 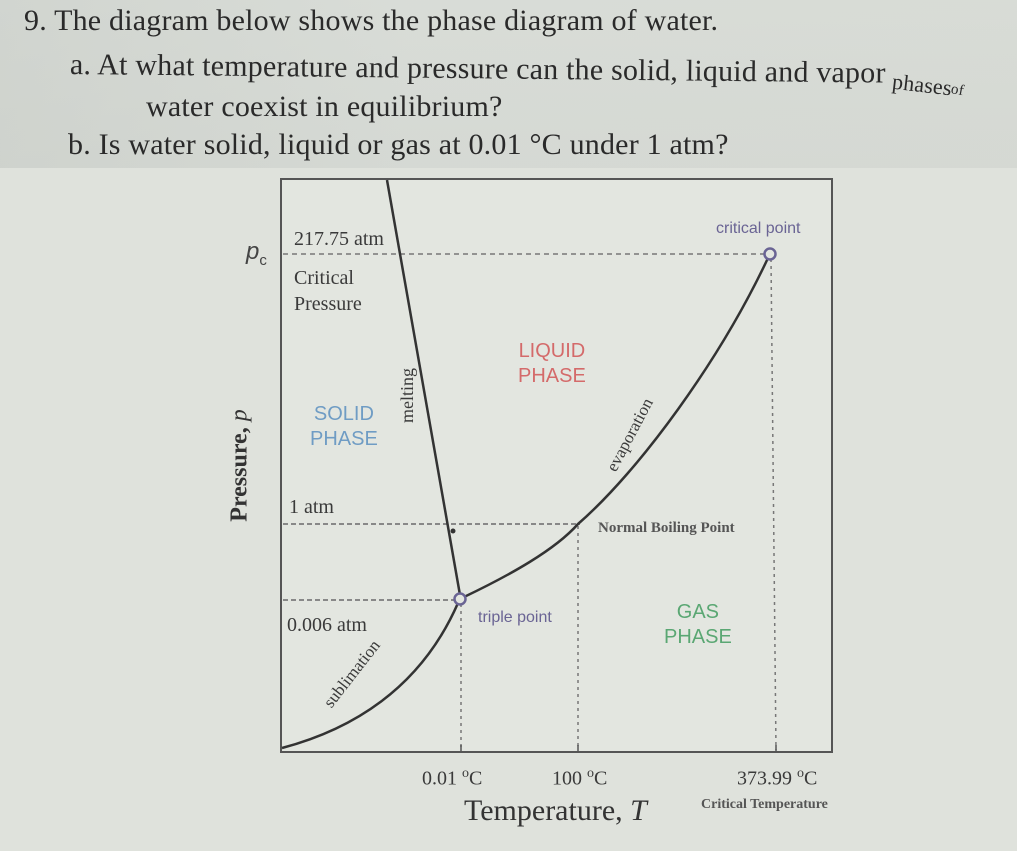 What do you see at coordinates (552, 364) in the screenshot?
I see `liquid-phase-label: LIQUID PHASE` at bounding box center [552, 364].